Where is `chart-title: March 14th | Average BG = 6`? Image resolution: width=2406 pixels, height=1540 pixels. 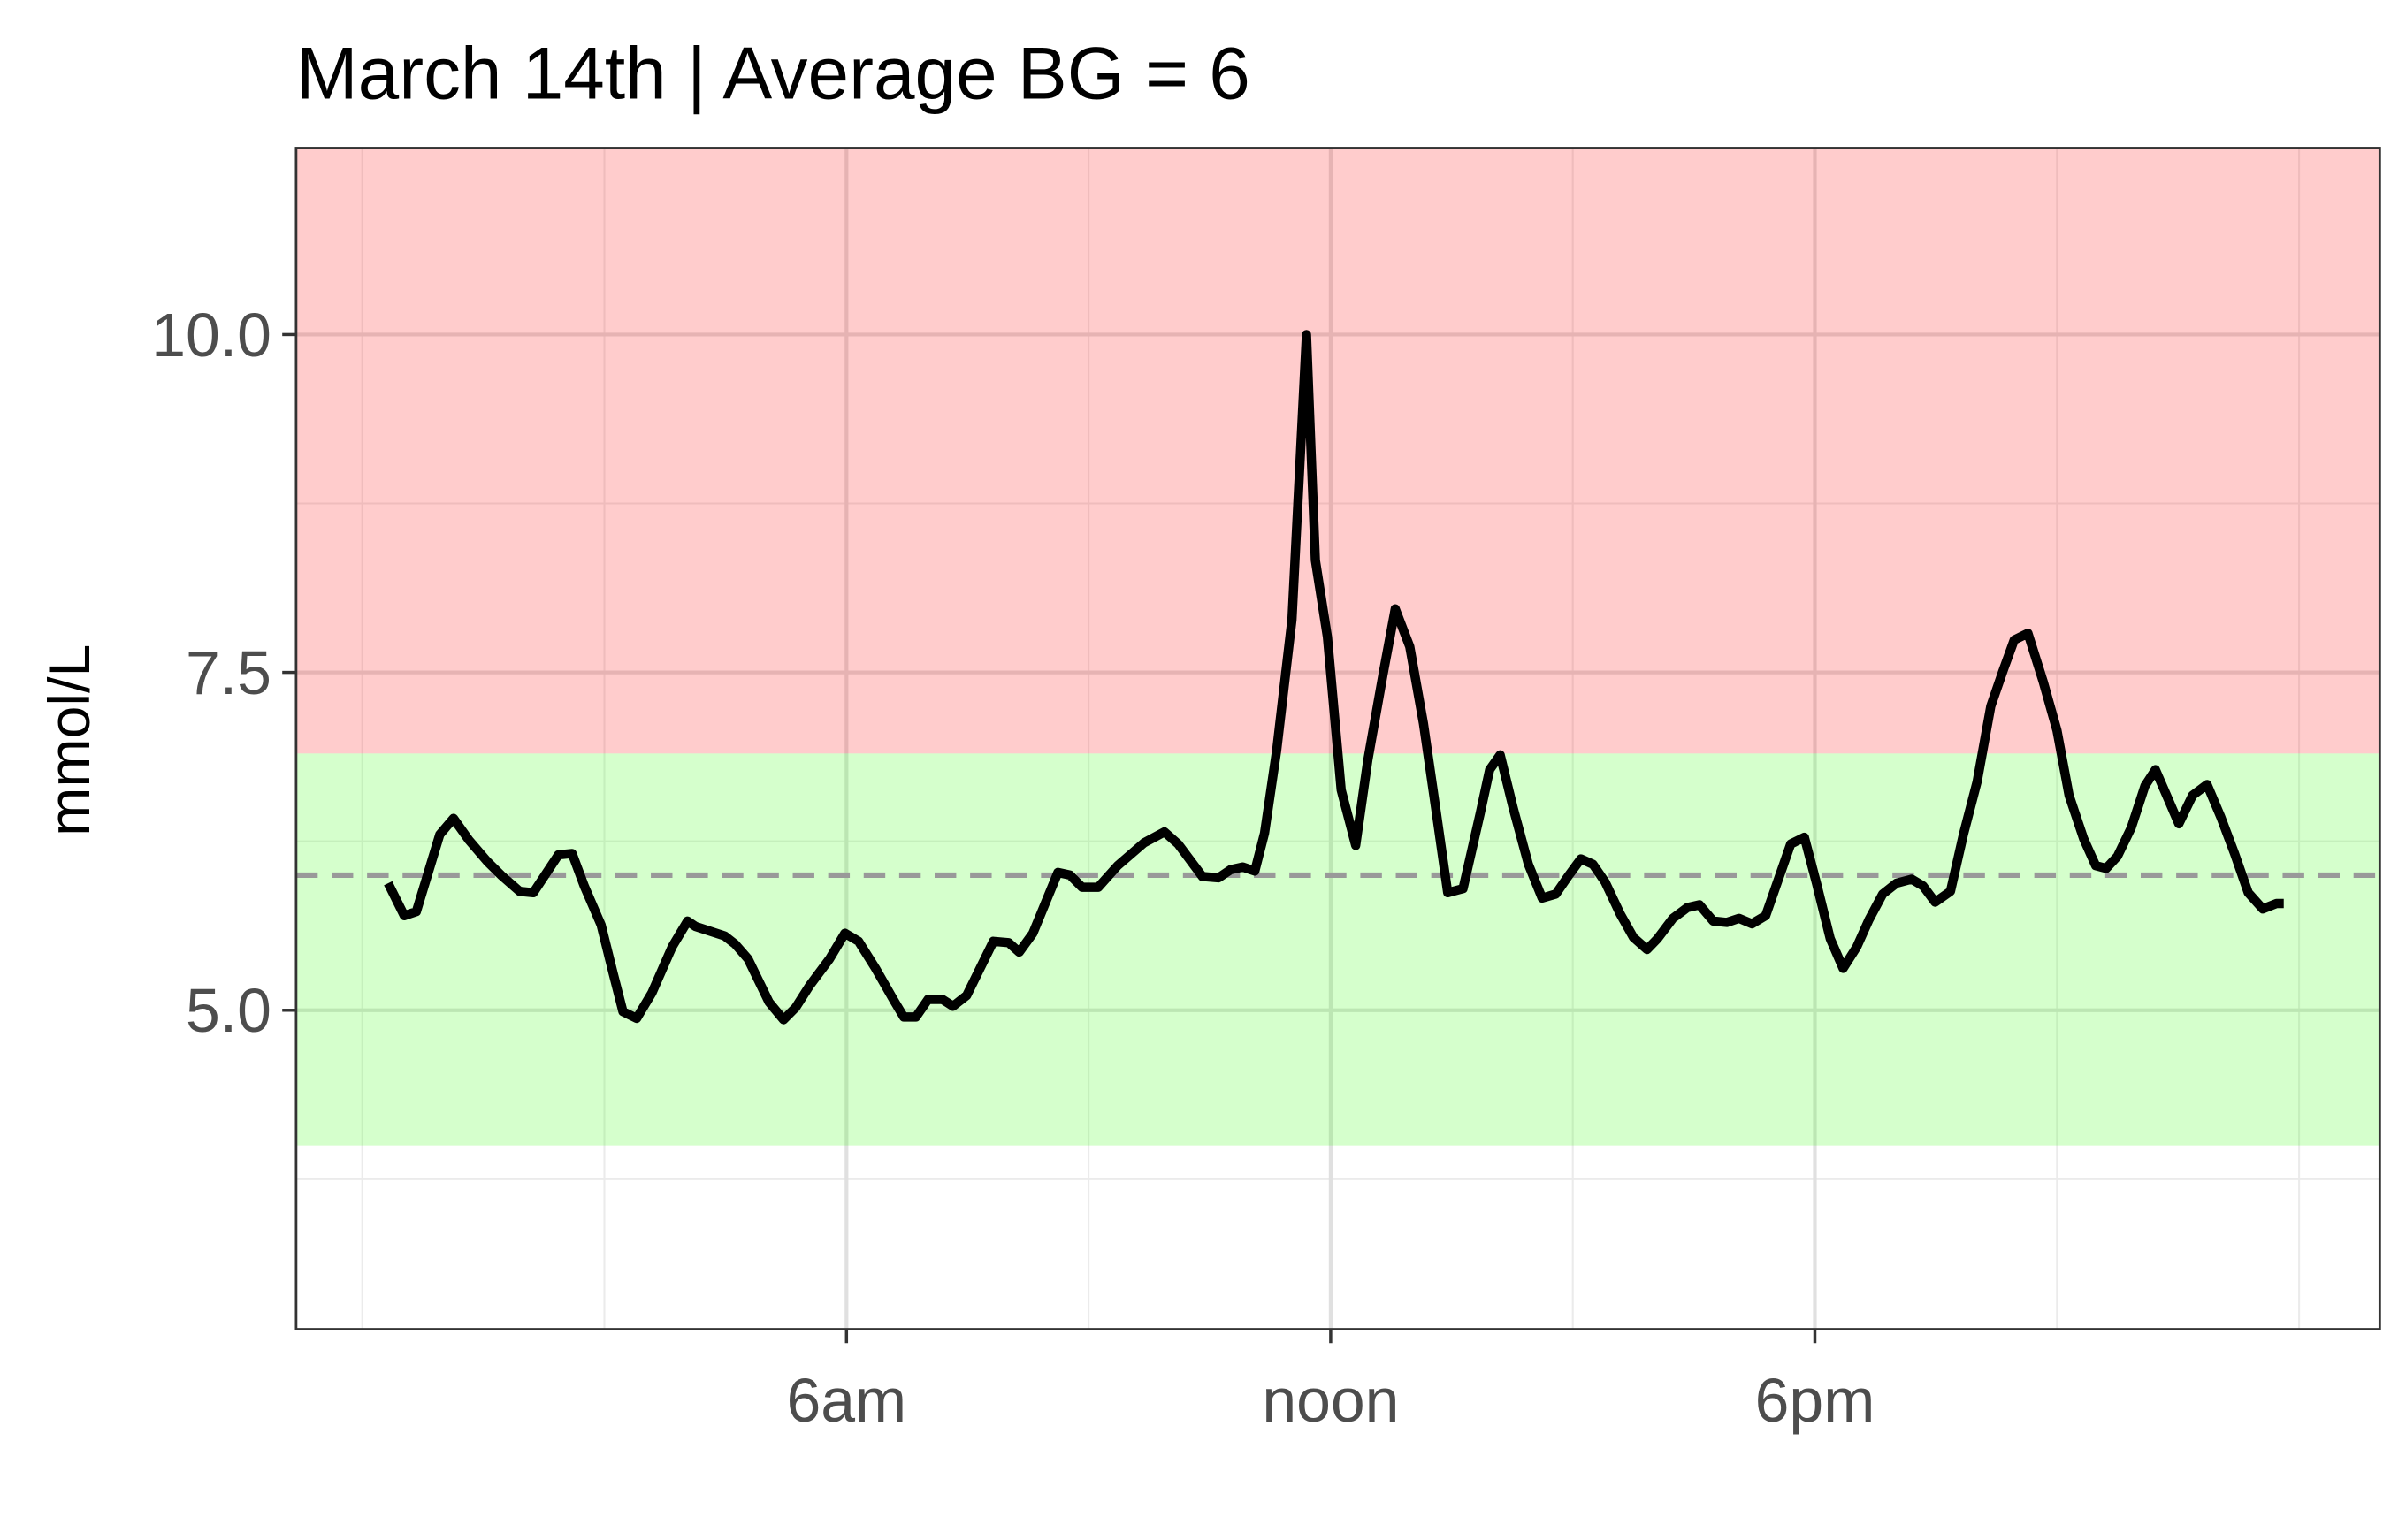 chart-title: March 14th | Average BG = 6 is located at coordinates (773, 74).